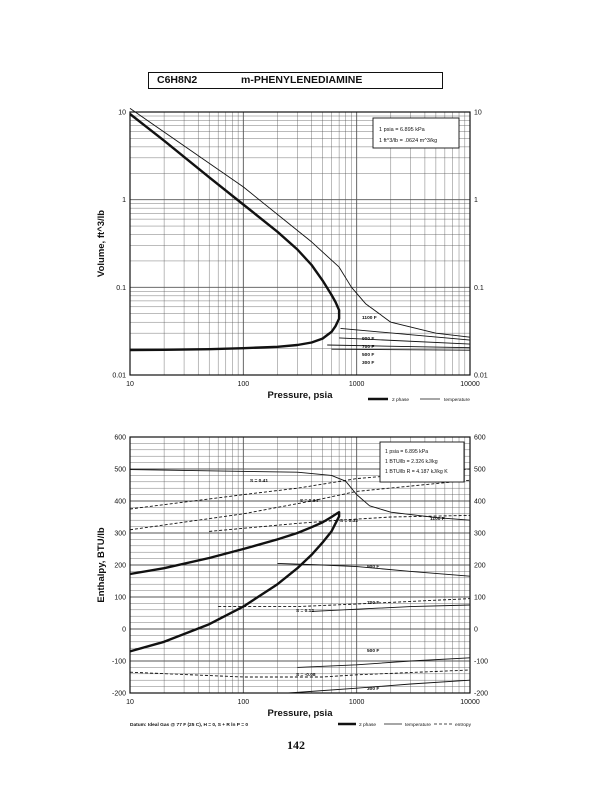 This screenshot has width=592, height=800. Describe the element at coordinates (357, 702) in the screenshot. I see `enthalpy-x-tick-label: 1000` at that location.